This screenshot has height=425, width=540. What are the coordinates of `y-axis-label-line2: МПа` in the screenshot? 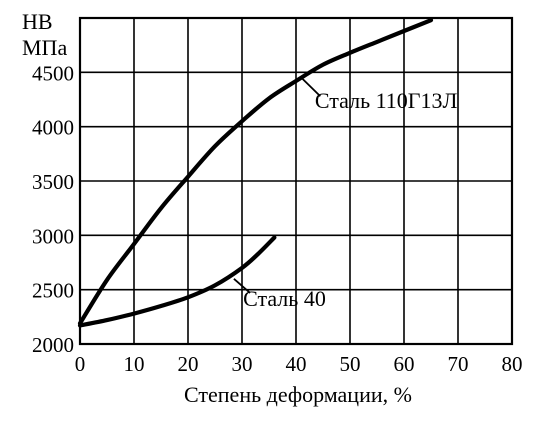 It's located at (44, 47).